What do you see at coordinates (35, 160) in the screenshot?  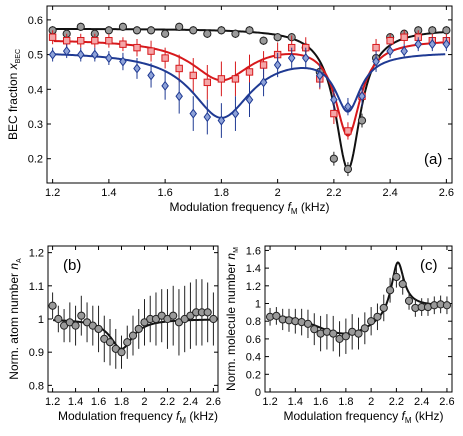 I see `y-tick-label: 0.2` at bounding box center [35, 160].